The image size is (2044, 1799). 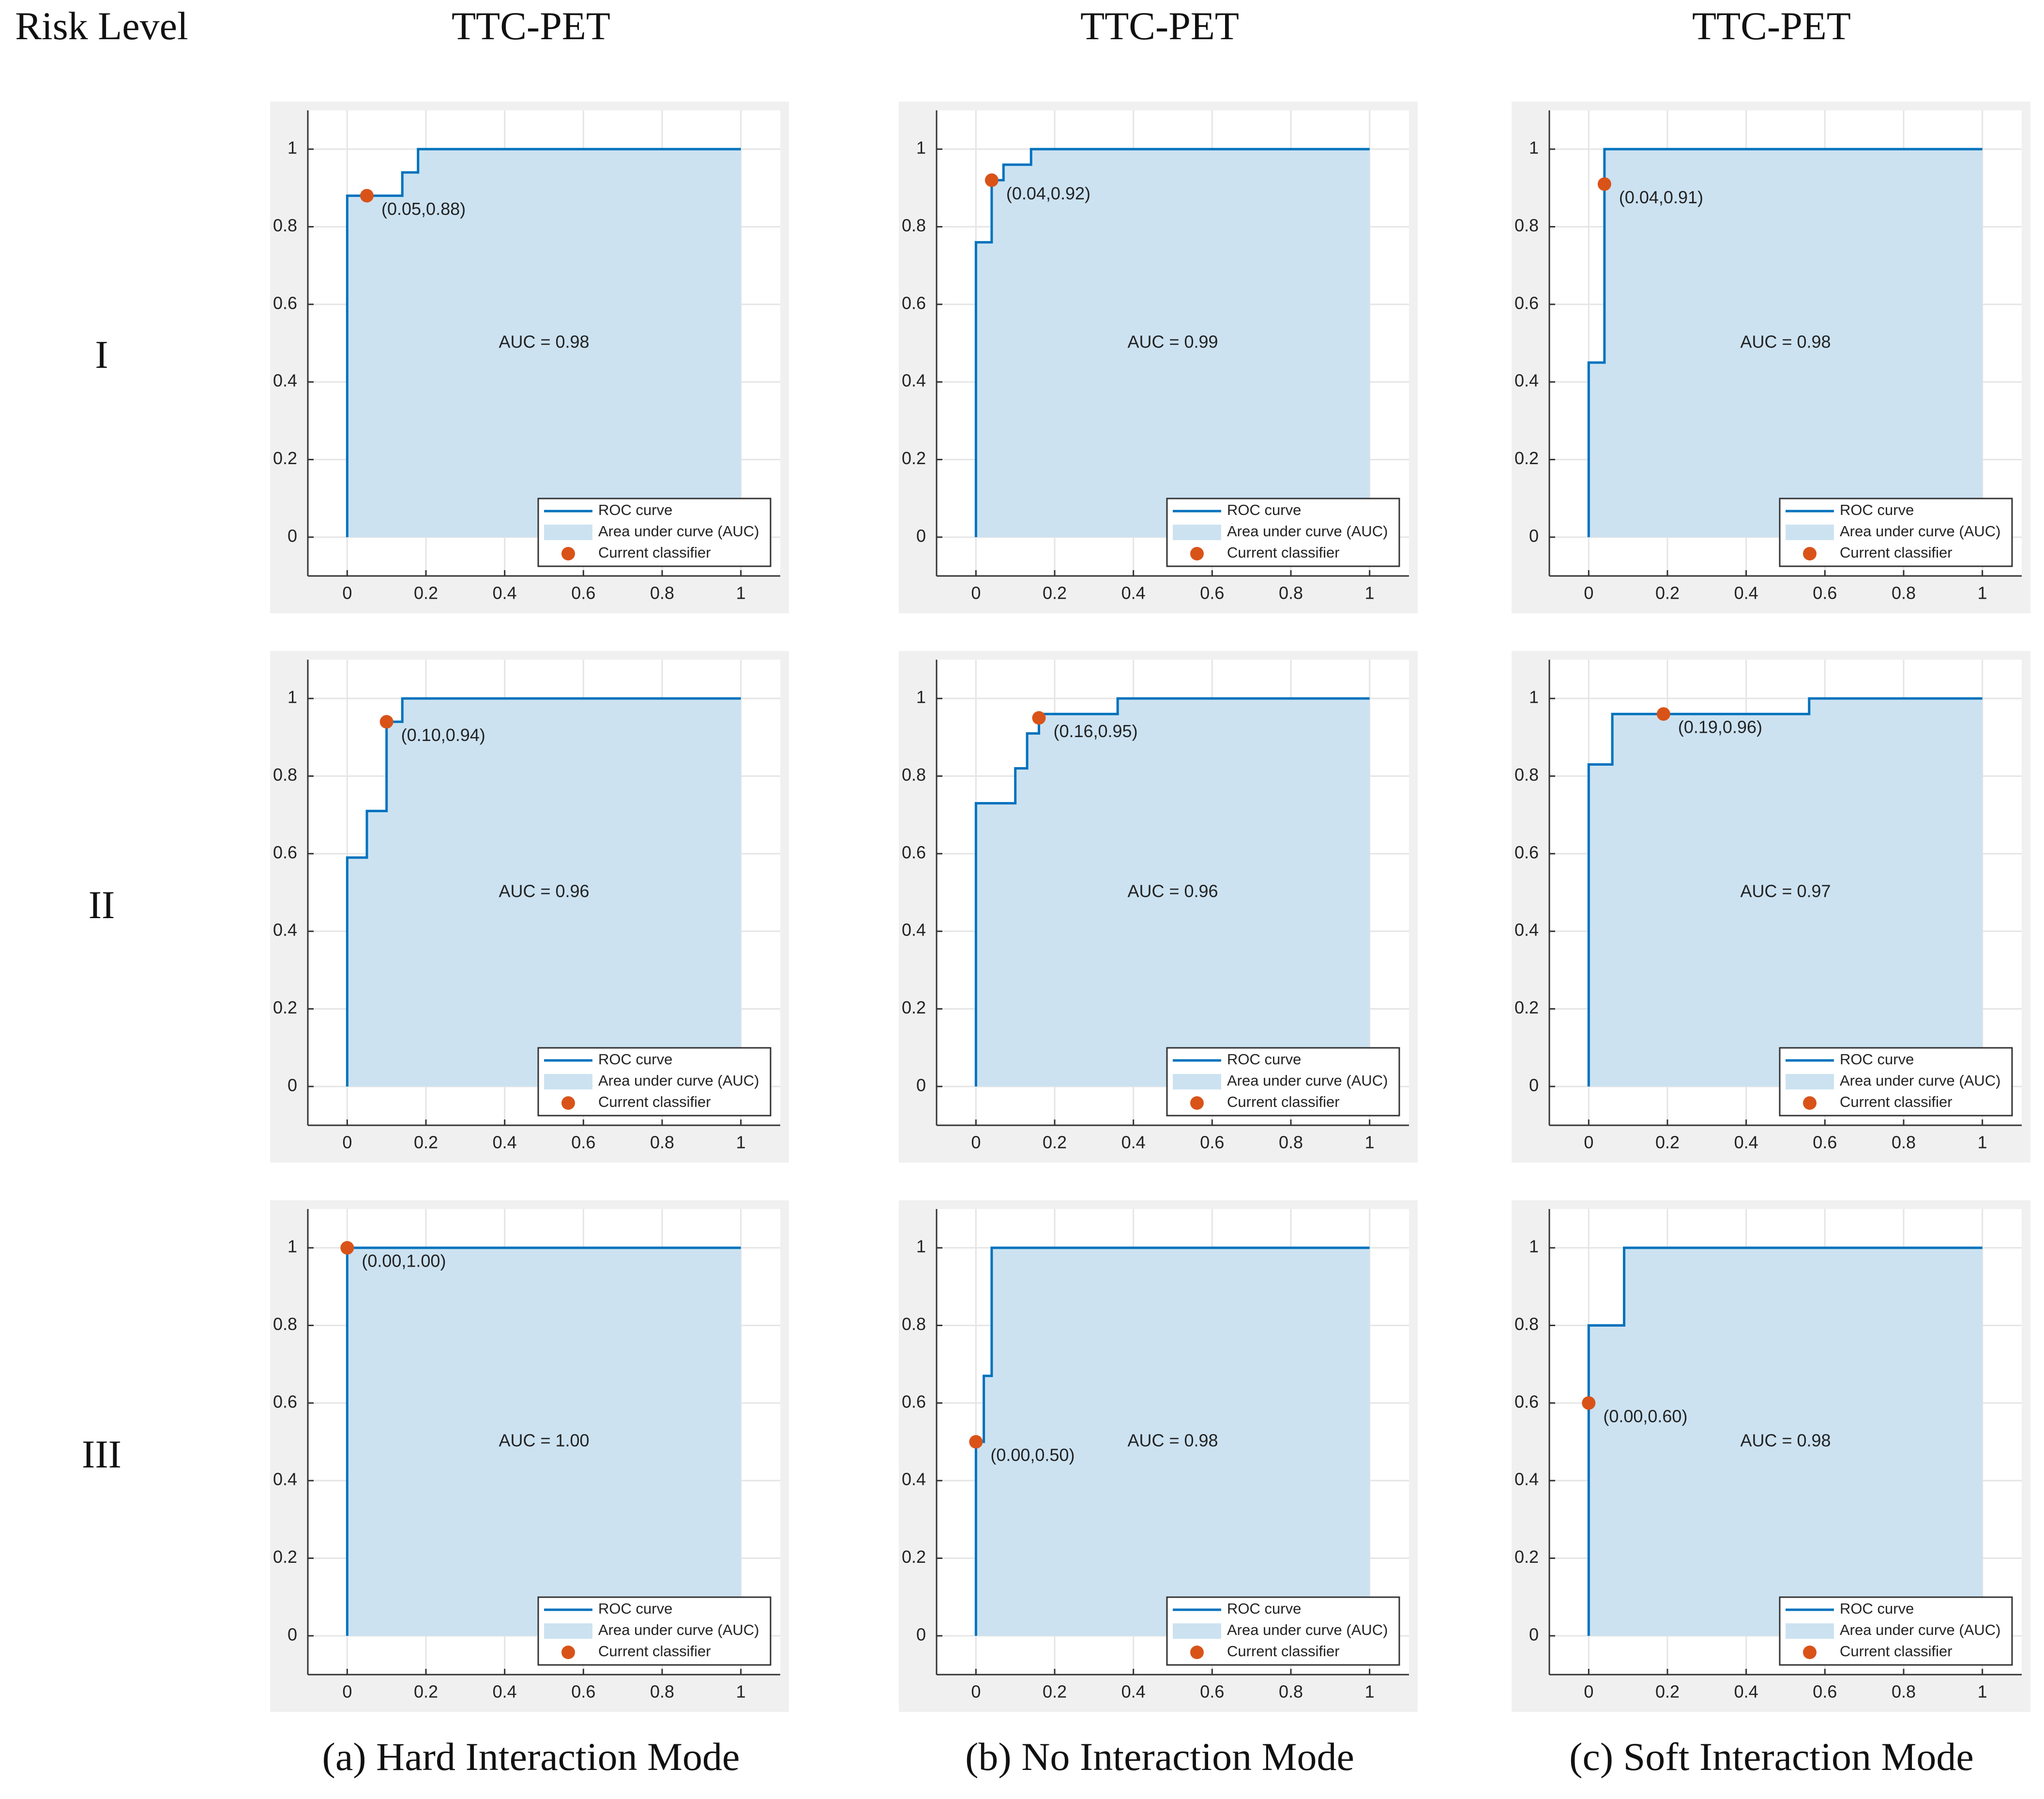 What do you see at coordinates (101, 1454) in the screenshot?
I see `row-label: III` at bounding box center [101, 1454].